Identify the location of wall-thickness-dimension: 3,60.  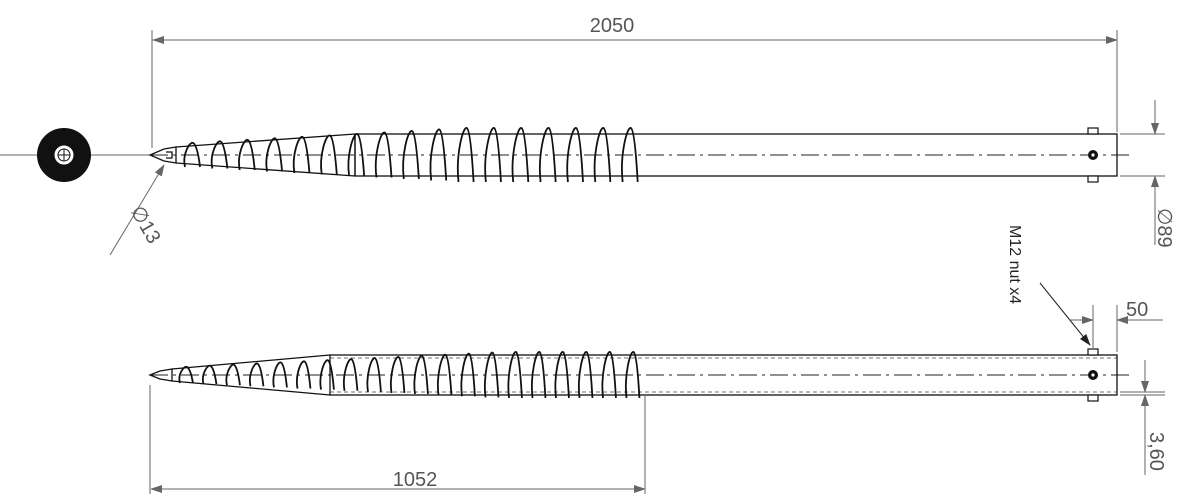
(1143, 417).